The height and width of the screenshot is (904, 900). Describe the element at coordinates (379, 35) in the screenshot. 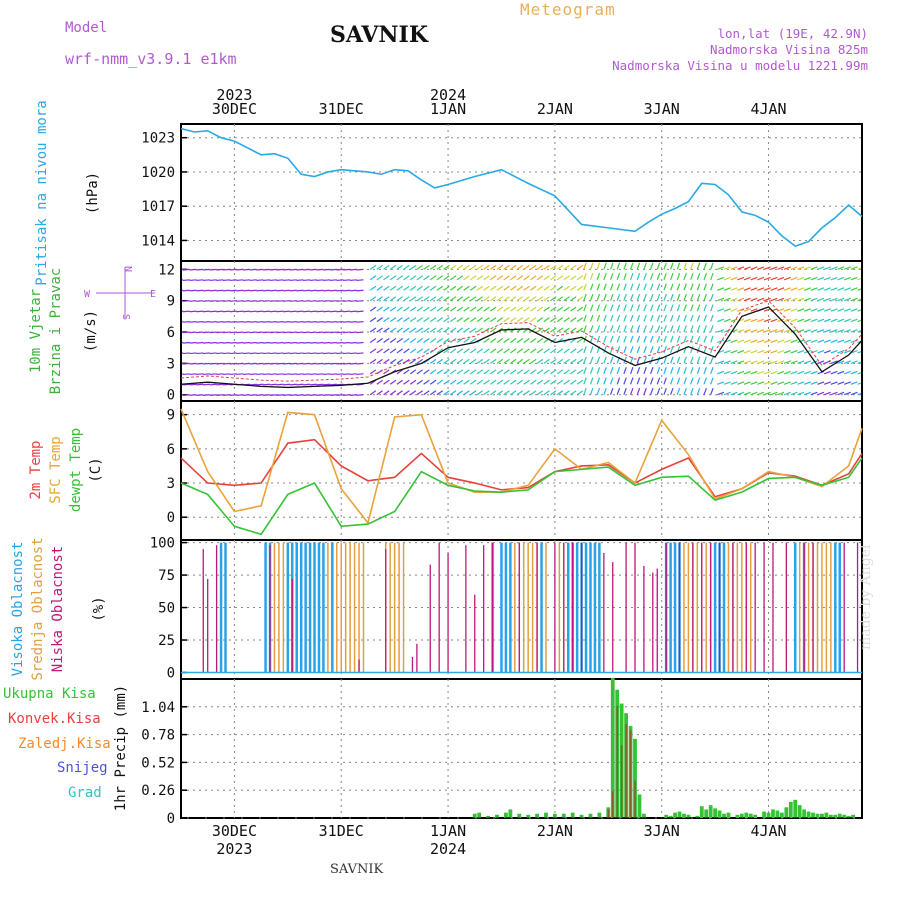

I see `station-title: SAVNIK` at that location.